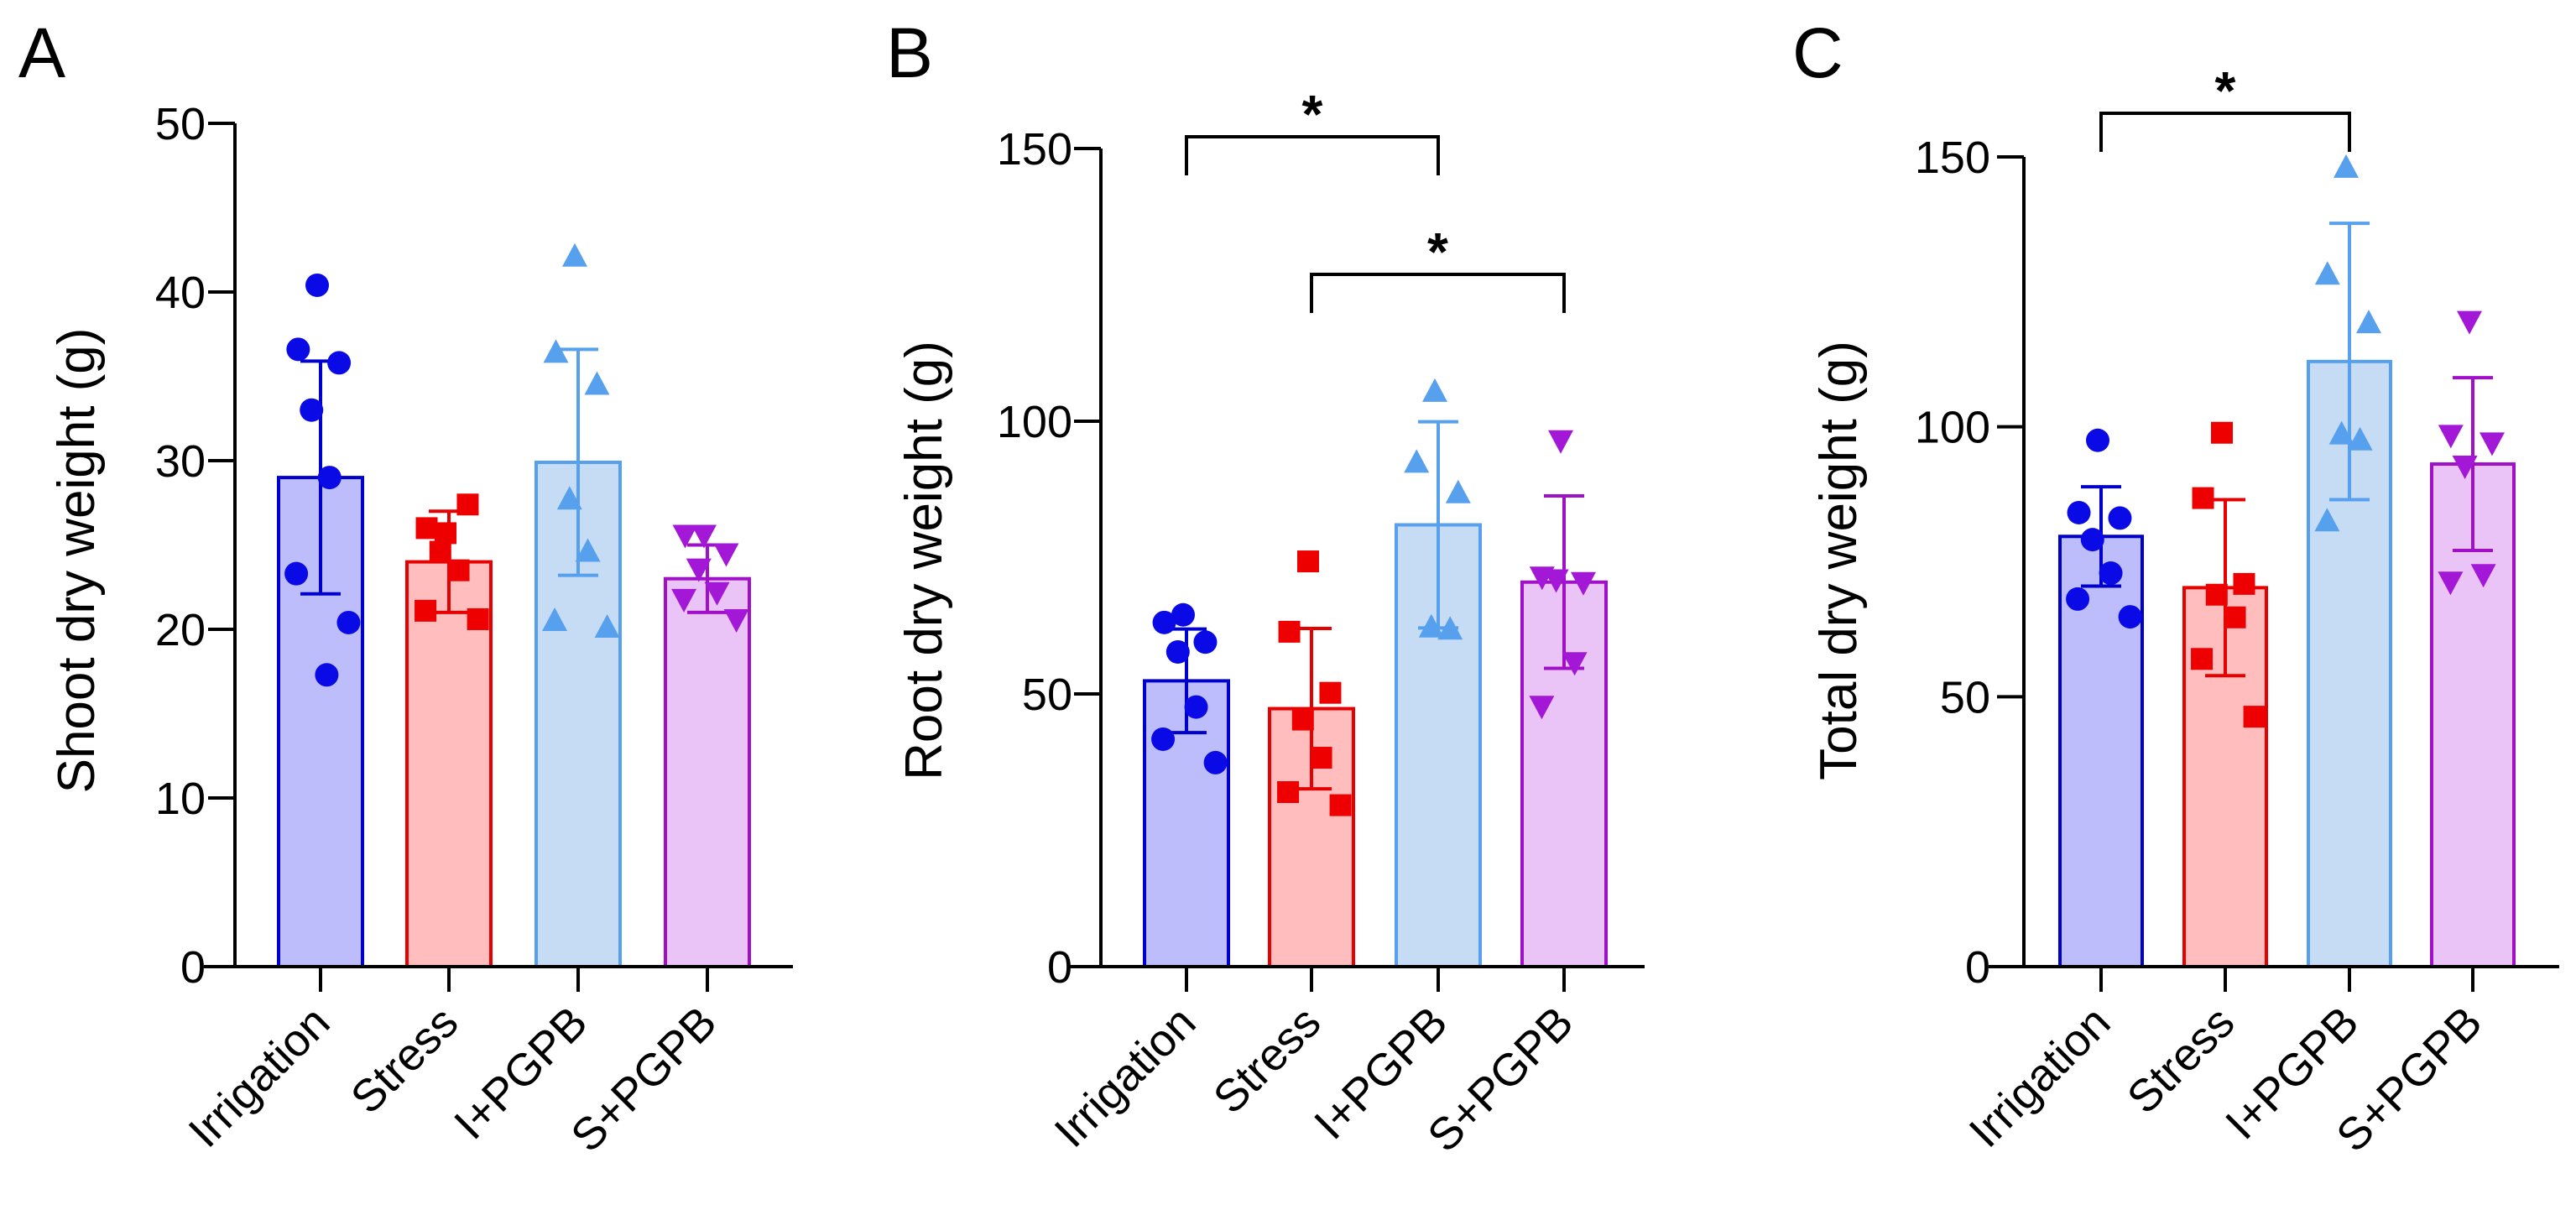  Describe the element at coordinates (1267, 1060) in the screenshot. I see `panel-b-x-tick-label-stress: Stress` at that location.